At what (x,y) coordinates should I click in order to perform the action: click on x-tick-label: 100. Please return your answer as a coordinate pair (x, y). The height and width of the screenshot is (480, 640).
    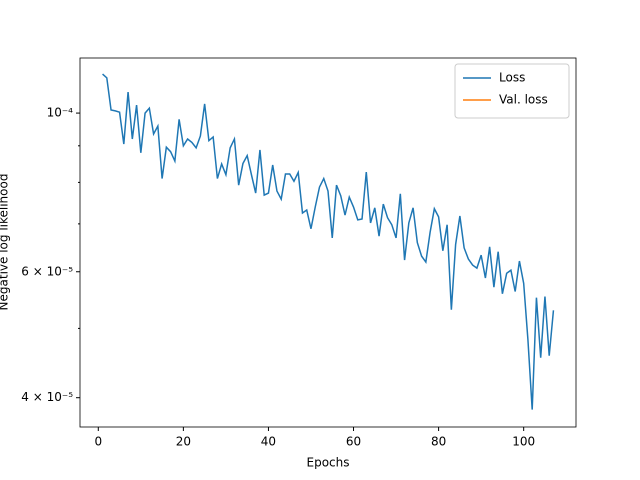
    Looking at the image, I should click on (523, 442).